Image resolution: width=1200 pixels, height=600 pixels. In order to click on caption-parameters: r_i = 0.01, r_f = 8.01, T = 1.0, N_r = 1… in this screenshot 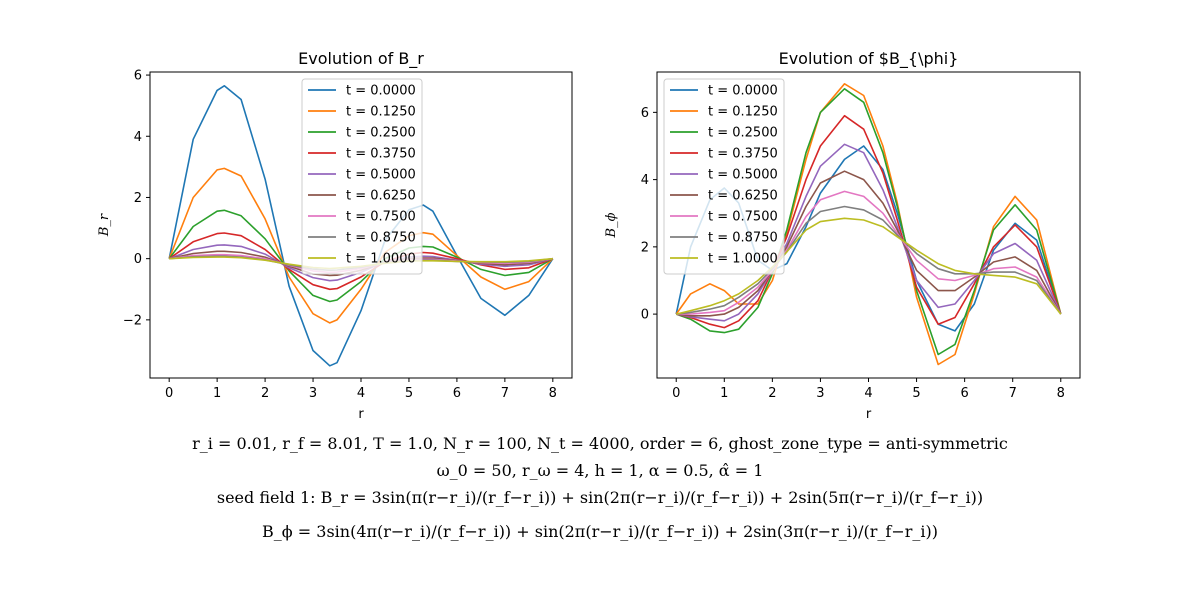, I will do `click(600, 443)`.